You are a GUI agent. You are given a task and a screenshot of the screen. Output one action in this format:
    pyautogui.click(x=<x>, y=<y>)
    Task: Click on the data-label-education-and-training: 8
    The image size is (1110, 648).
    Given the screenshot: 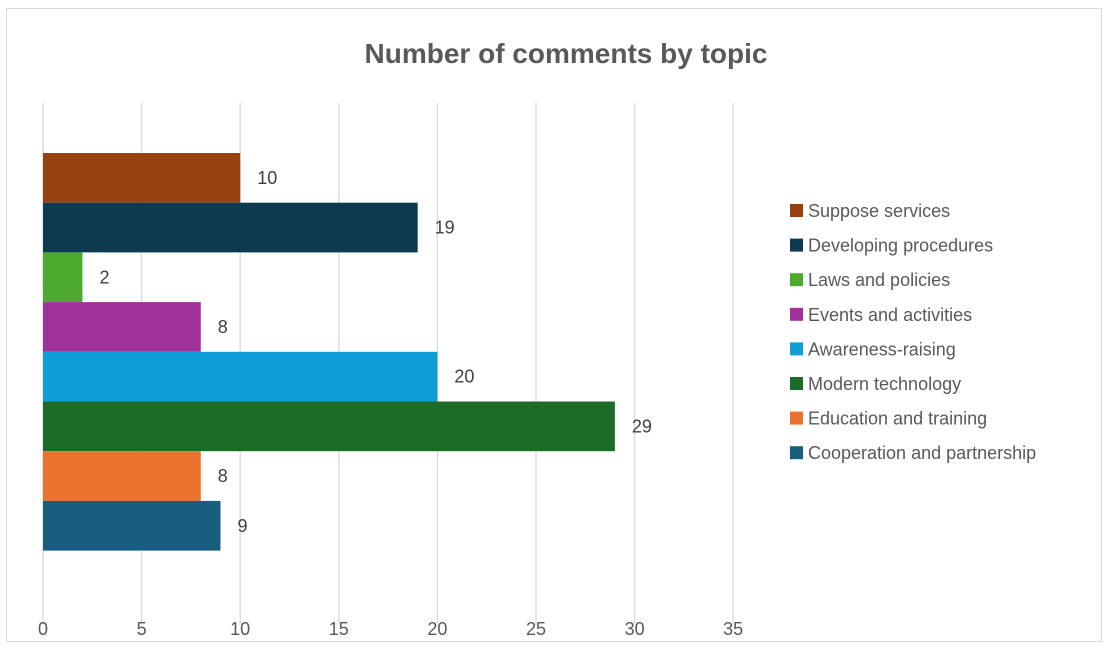 What is the action you would take?
    pyautogui.click(x=223, y=476)
    